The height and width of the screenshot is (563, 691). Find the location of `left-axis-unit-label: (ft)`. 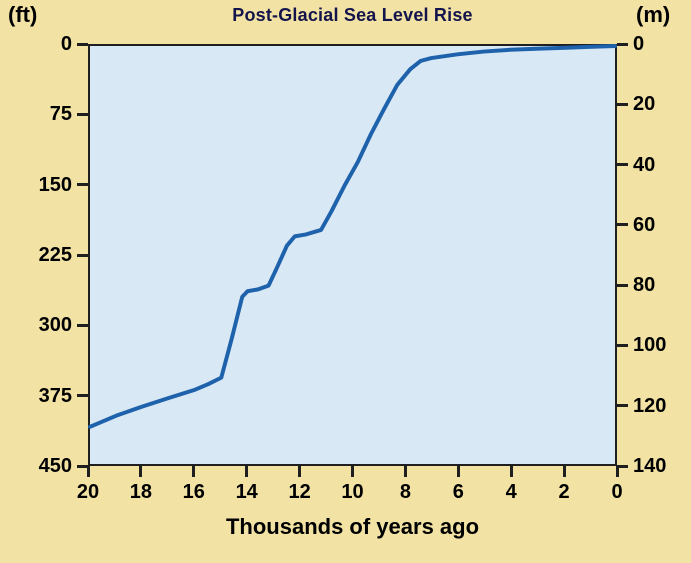

left-axis-unit-label: (ft) is located at coordinates (23, 14).